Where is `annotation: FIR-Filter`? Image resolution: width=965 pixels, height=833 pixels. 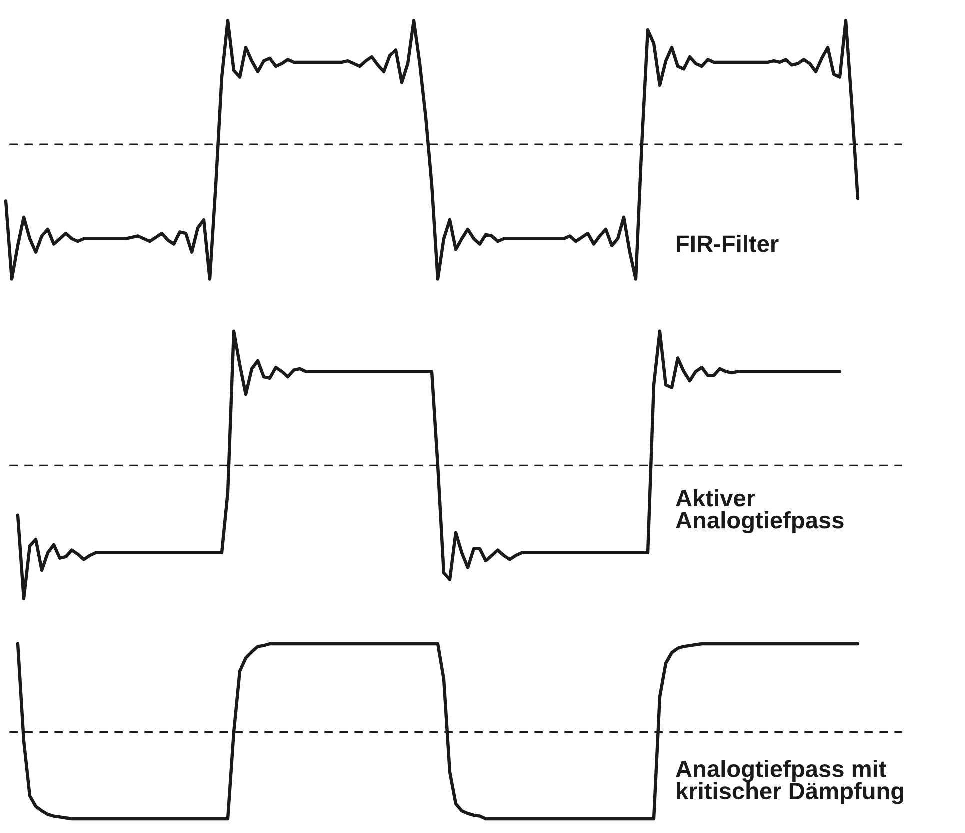
annotation: FIR-Filter is located at coordinates (728, 243).